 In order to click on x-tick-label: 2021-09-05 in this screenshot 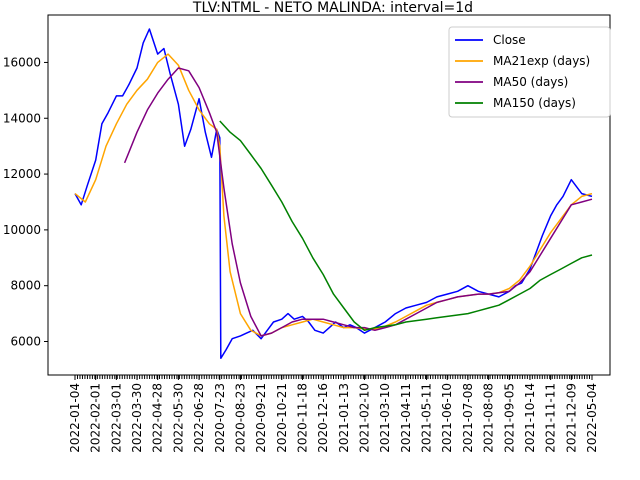, I will do `click(509, 418)`.